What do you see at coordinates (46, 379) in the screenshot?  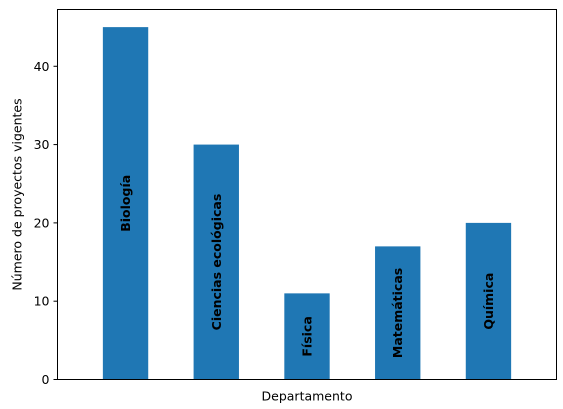 I see `y-tick-label: 0` at bounding box center [46, 379].